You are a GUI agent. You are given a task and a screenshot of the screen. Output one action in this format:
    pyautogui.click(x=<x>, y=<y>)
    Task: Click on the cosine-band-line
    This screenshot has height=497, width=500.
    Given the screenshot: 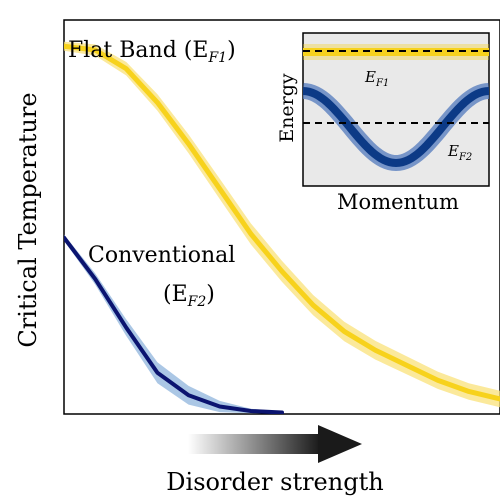 What is the action you would take?
    pyautogui.click(x=396, y=127)
    